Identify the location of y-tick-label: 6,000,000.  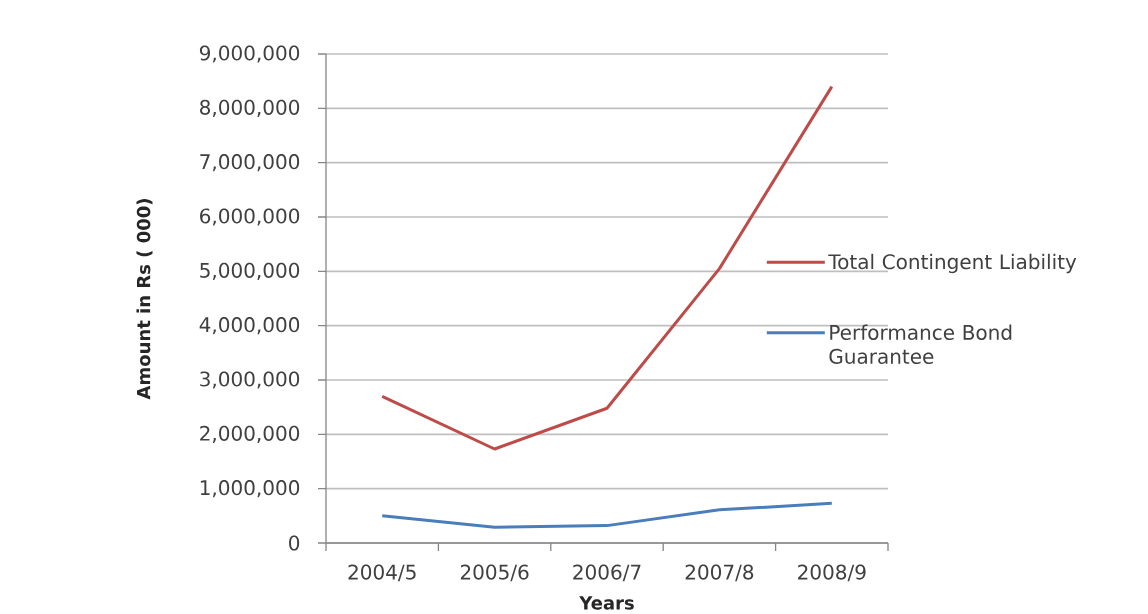
(250, 217).